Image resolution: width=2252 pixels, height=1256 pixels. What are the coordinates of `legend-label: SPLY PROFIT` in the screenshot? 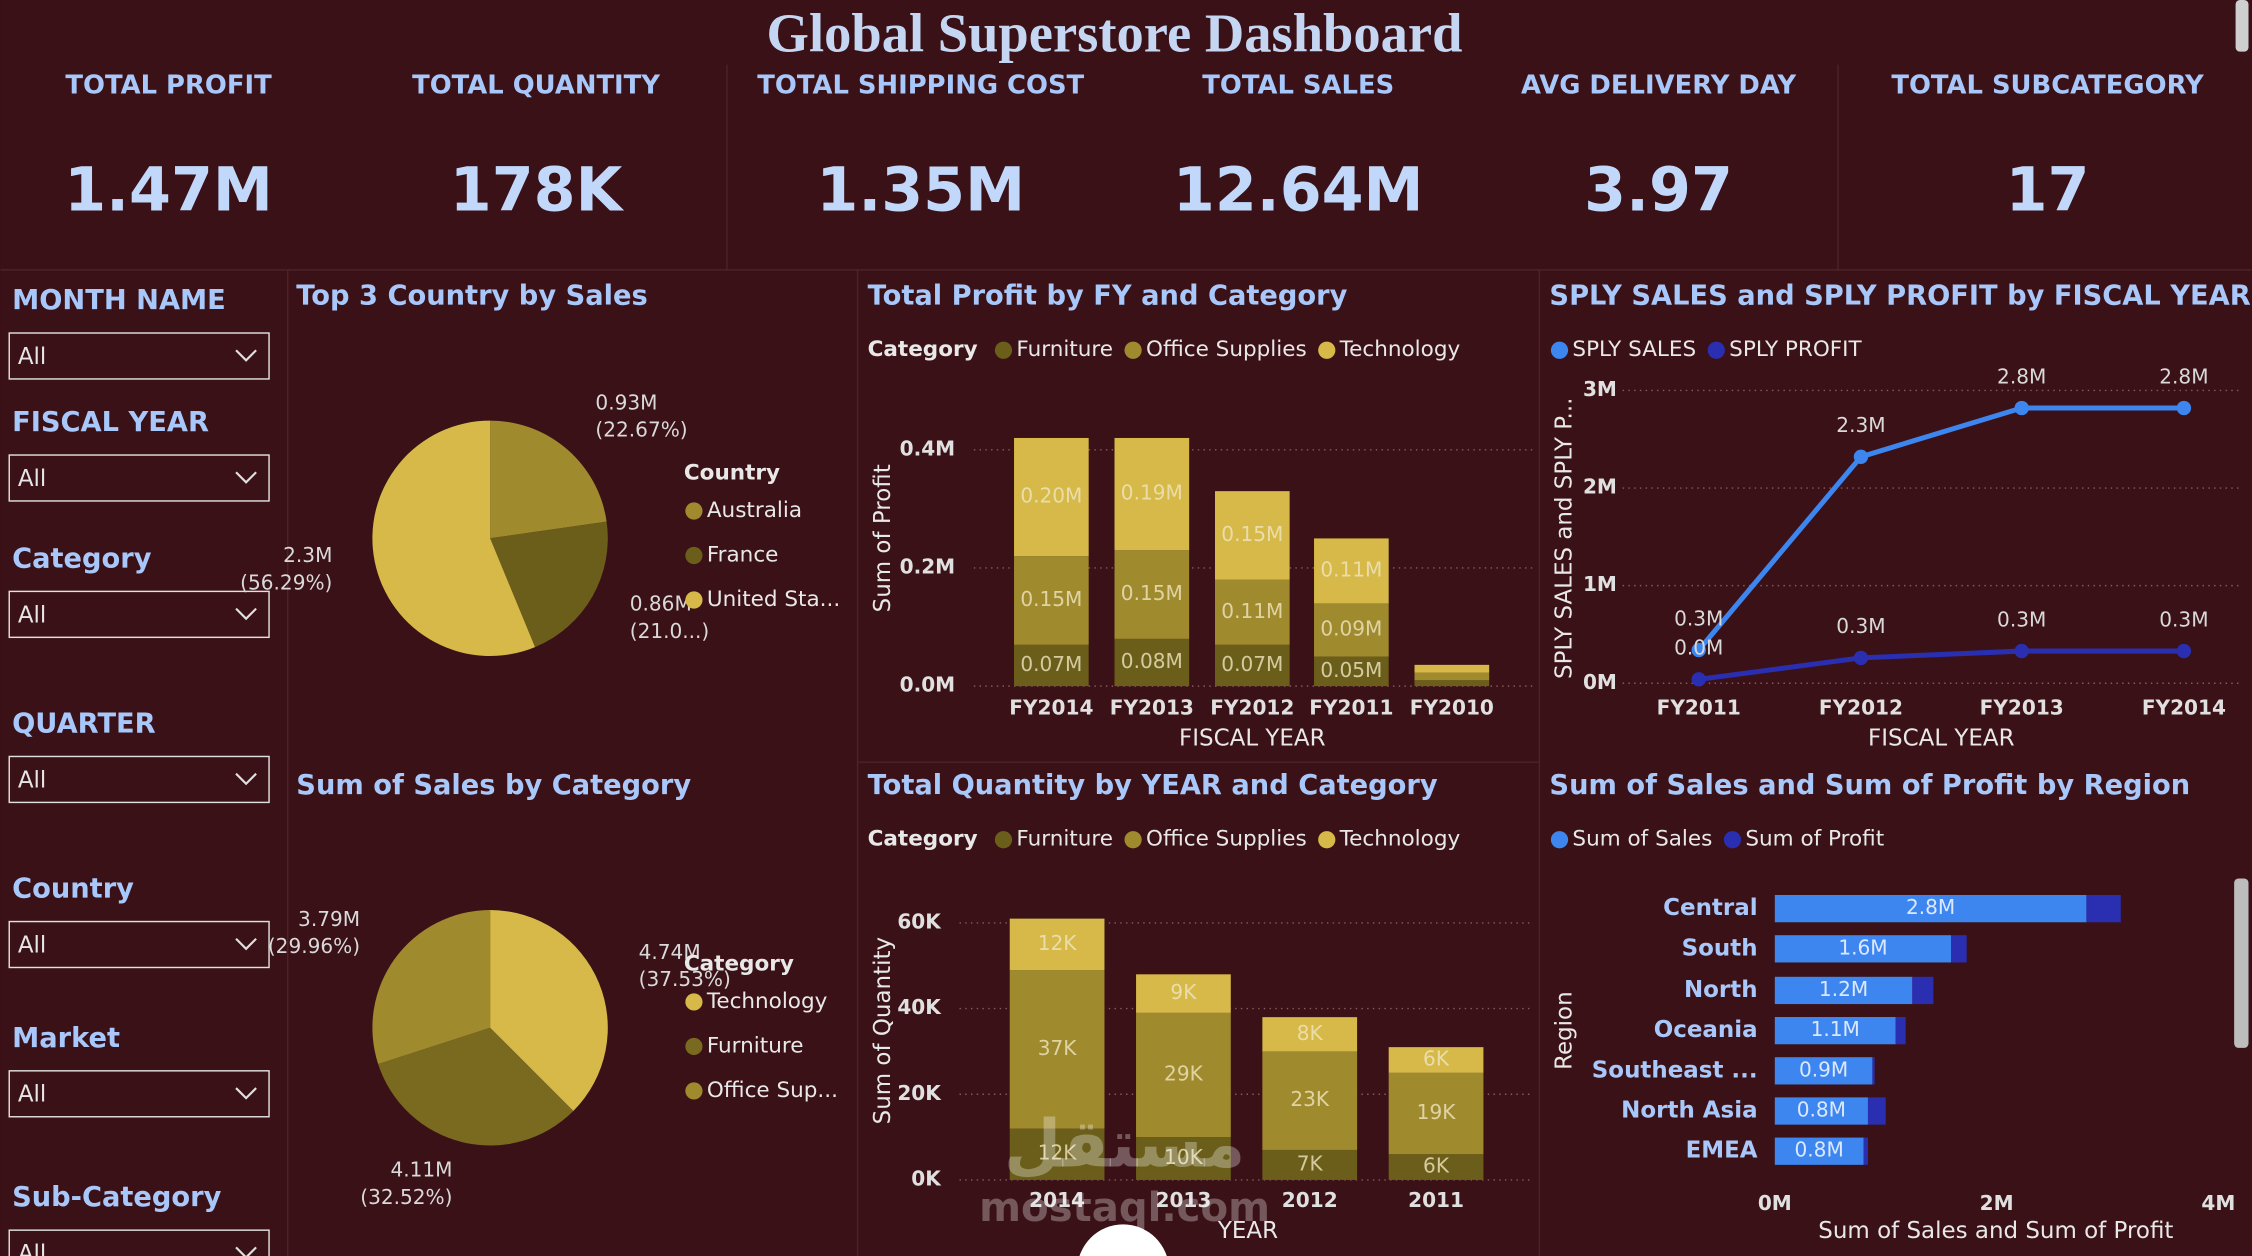 It's located at (1795, 349).